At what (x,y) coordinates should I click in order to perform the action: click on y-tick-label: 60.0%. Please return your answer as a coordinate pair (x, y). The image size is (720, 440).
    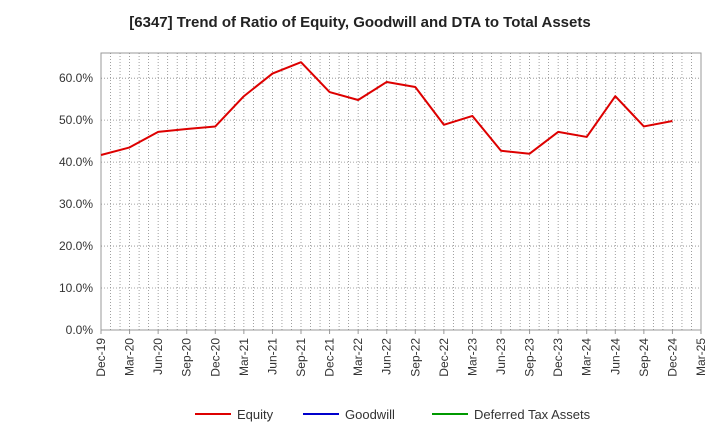
    Looking at the image, I should click on (76, 78).